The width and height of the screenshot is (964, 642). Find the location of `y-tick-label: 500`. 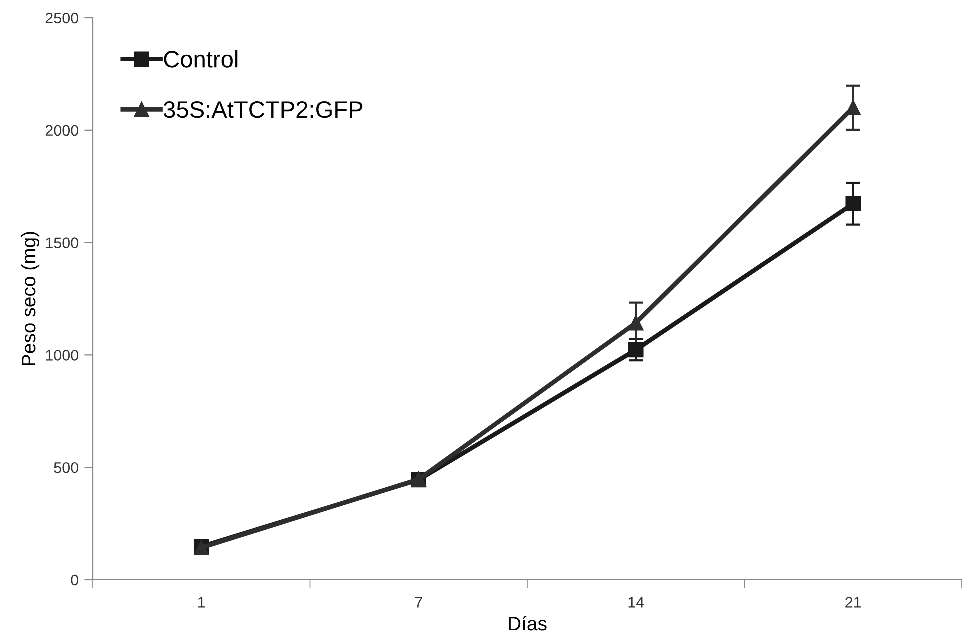

y-tick-label: 500 is located at coordinates (66, 468).